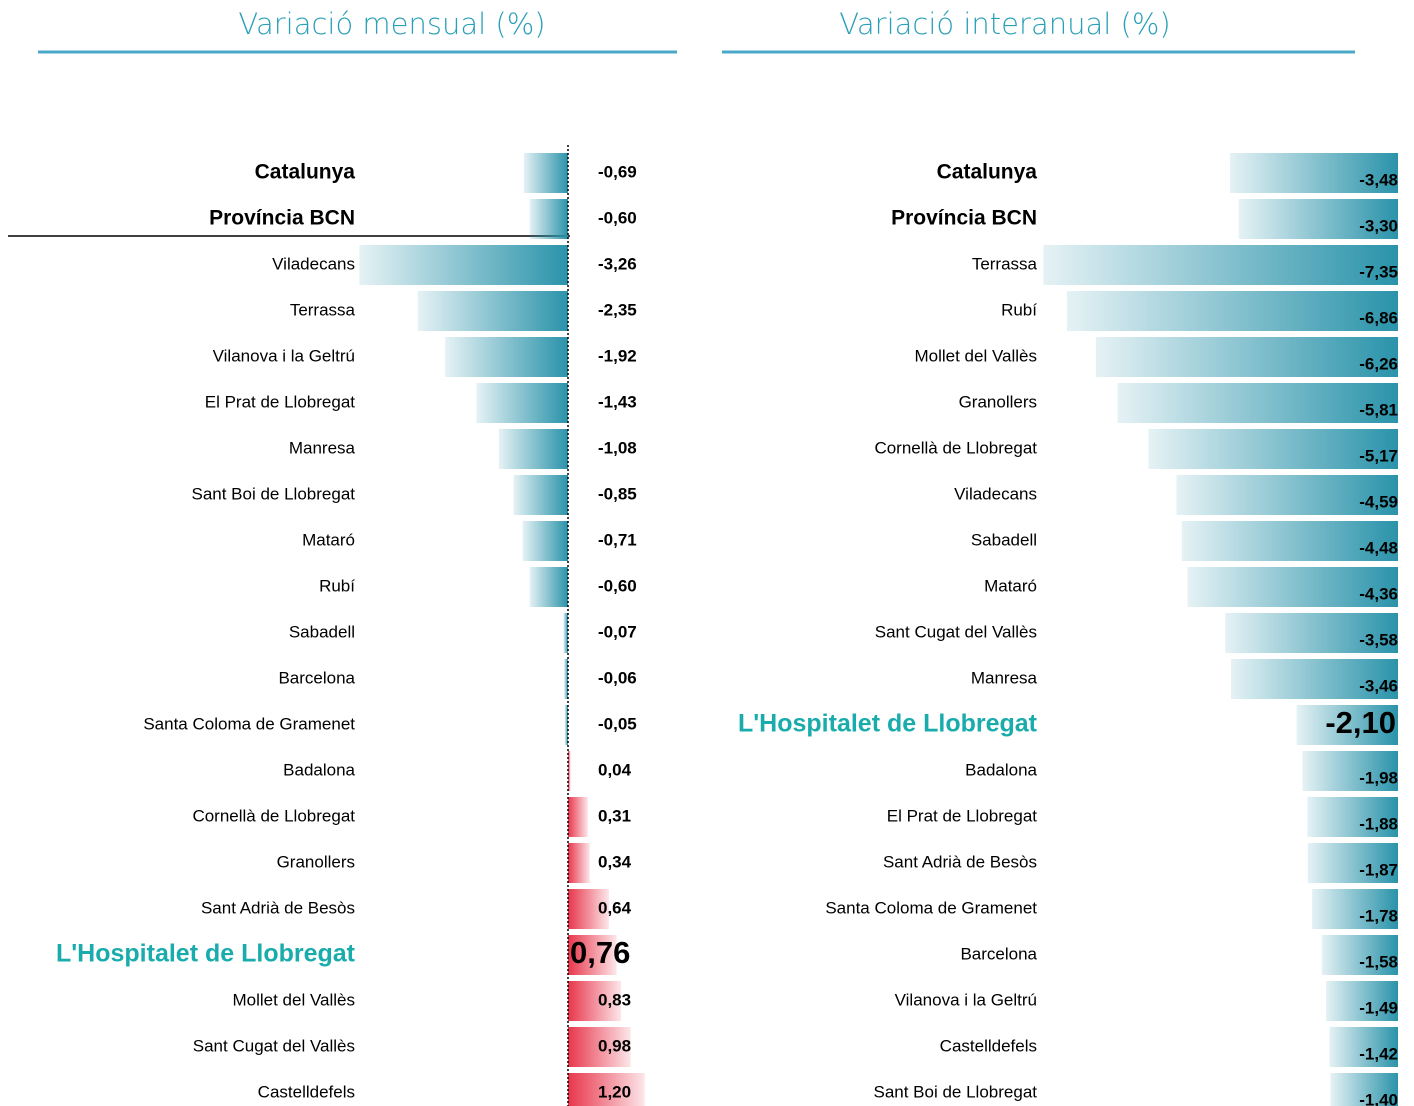 Image resolution: width=1414 pixels, height=1106 pixels. I want to click on category-label: Badalona, so click(1001, 769).